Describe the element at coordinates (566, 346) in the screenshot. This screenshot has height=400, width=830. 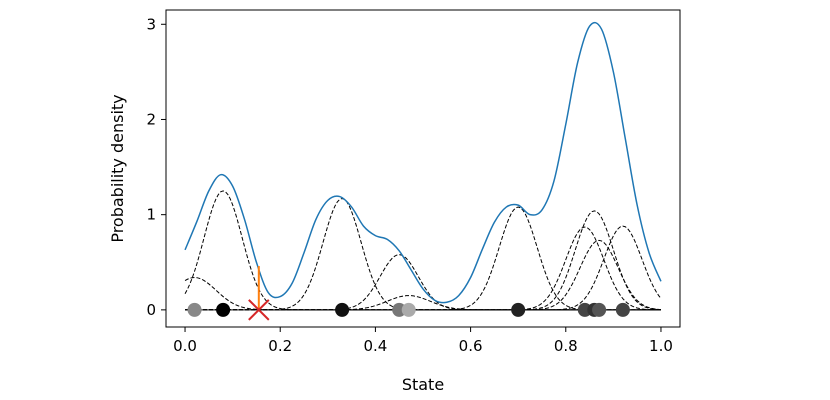
I see `x-tick-label: 0.8` at that location.